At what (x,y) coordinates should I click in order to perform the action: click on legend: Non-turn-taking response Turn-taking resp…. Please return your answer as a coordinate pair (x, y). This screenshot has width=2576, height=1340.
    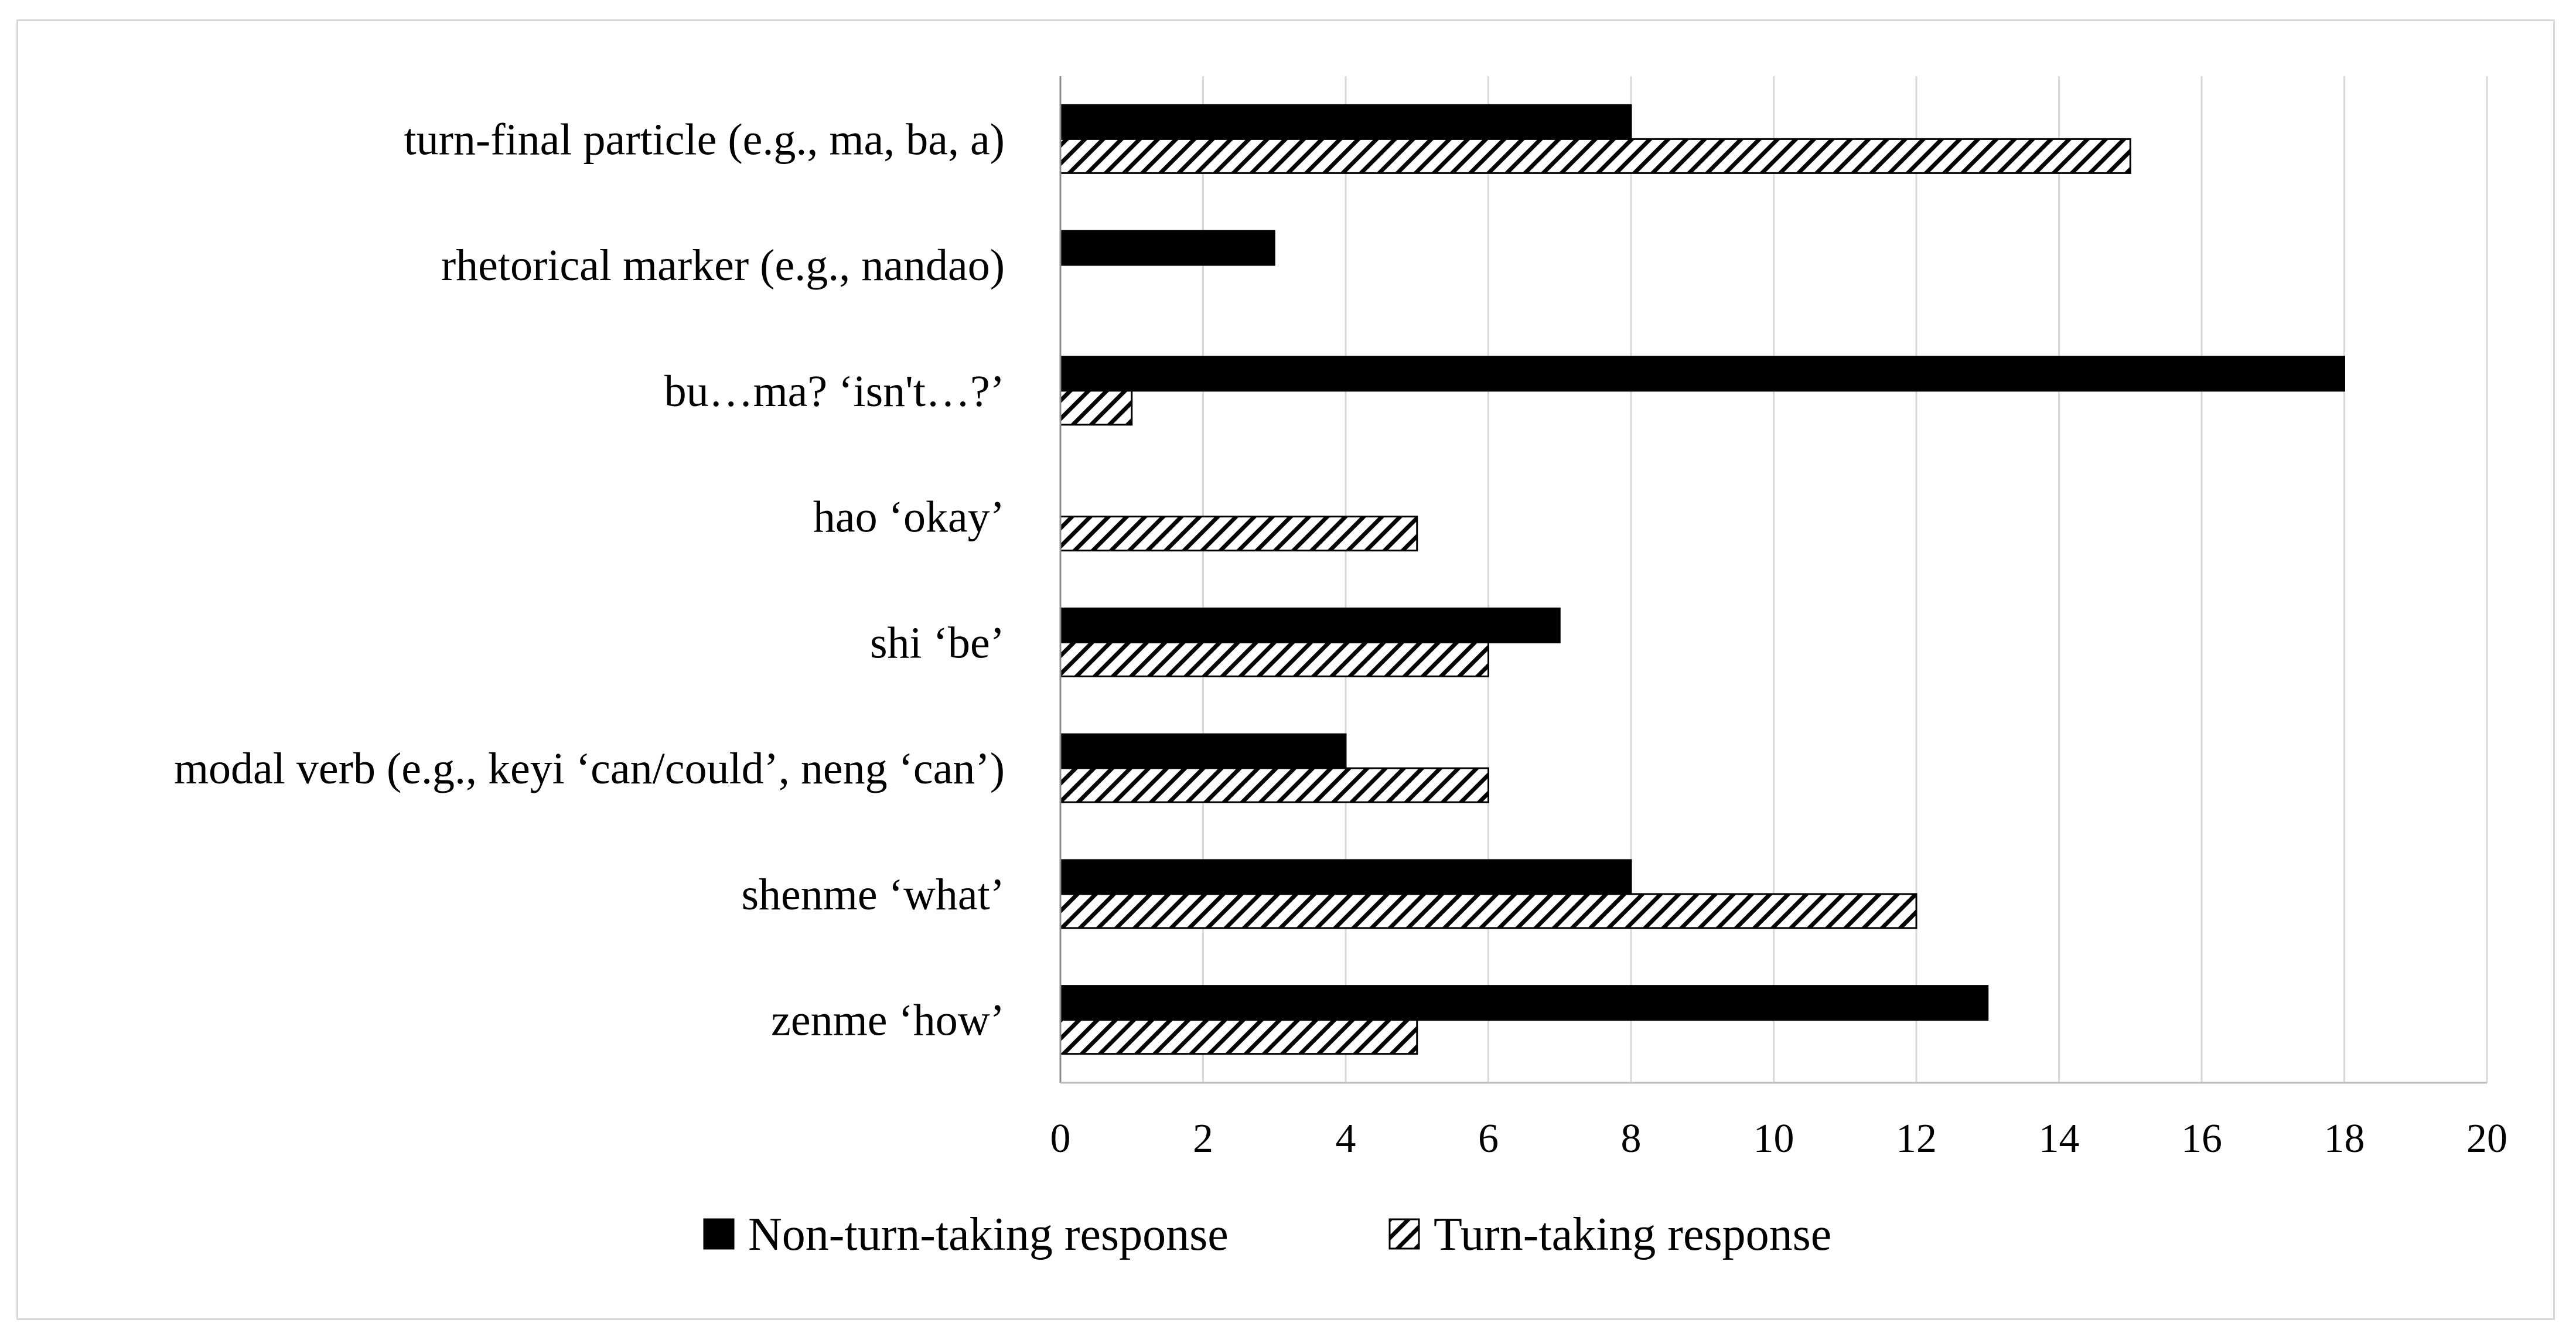
    Looking at the image, I should click on (1267, 1234).